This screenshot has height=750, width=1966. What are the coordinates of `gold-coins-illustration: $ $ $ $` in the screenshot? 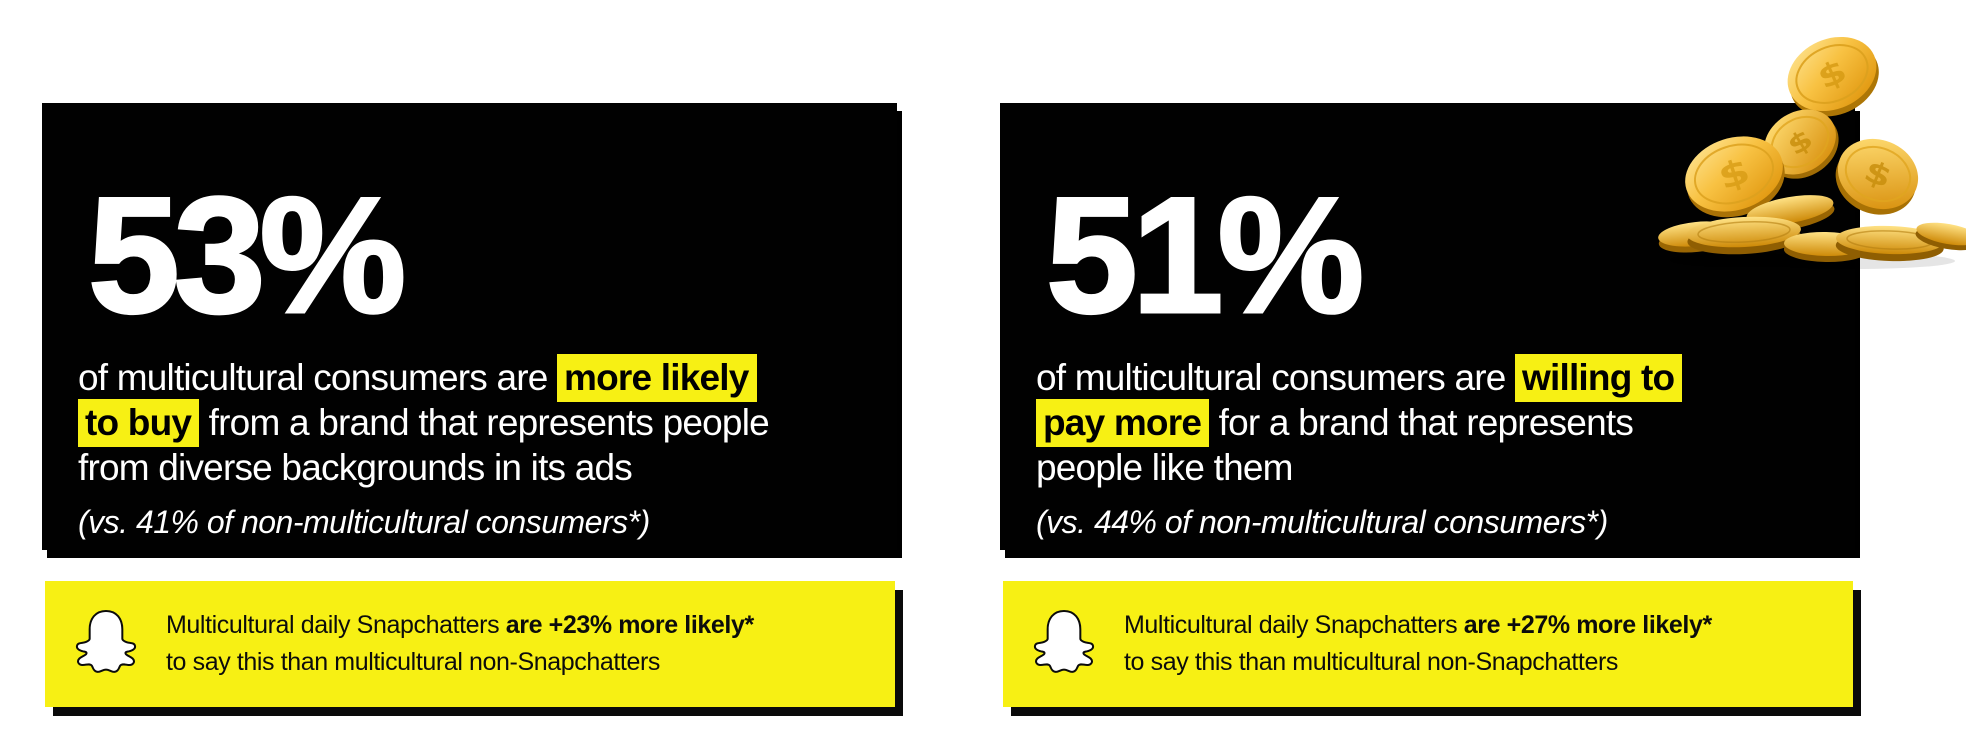 It's located at (1812, 152).